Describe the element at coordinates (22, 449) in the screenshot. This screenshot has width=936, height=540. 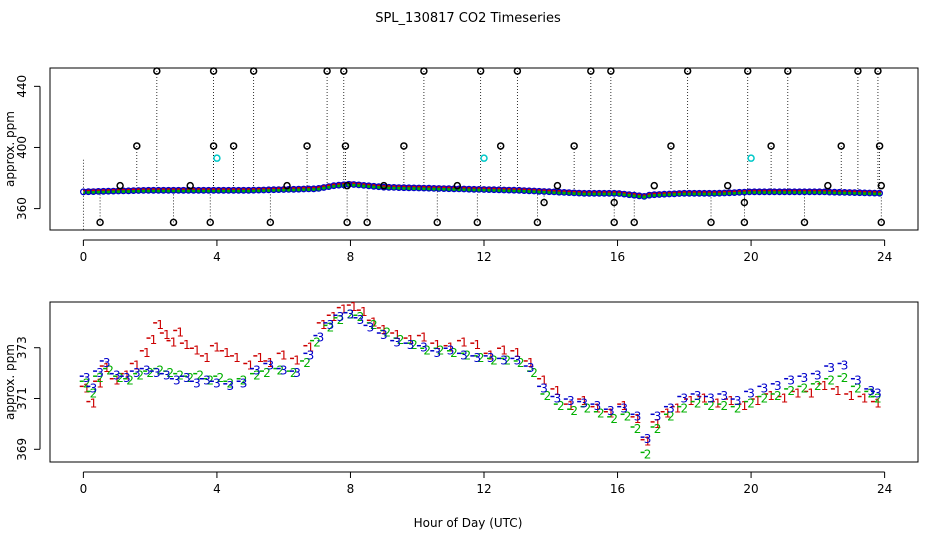
I see `y-tick-label: 369` at that location.